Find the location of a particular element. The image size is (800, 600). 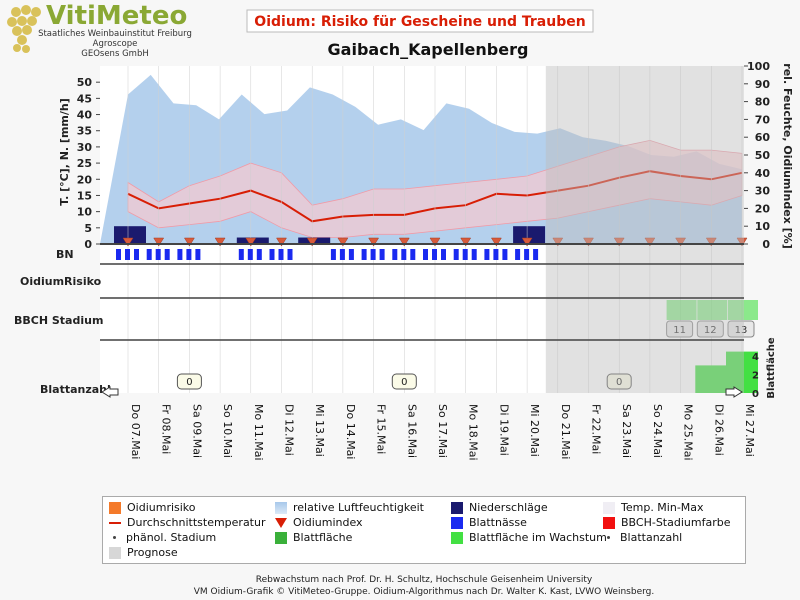

oidium-index-markers is located at coordinates (435, 242).